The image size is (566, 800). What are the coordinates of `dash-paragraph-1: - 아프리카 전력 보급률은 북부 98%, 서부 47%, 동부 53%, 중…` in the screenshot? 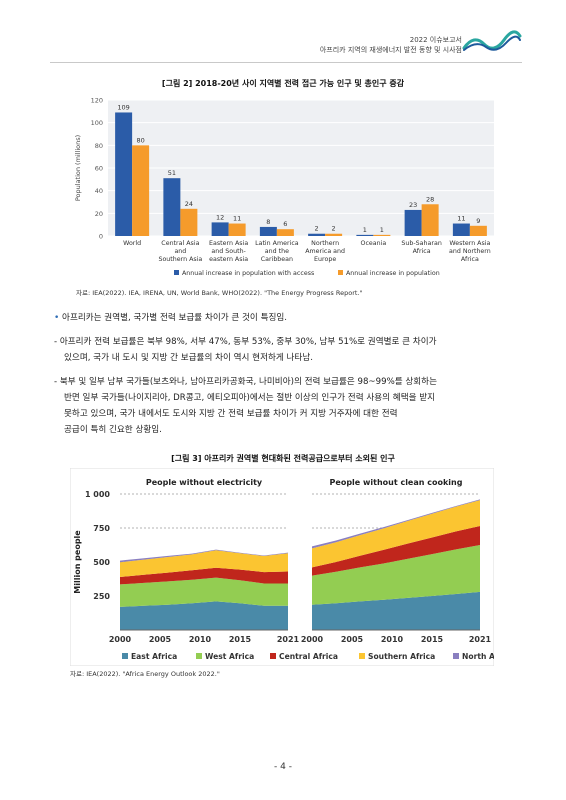 It's located at (245, 350).